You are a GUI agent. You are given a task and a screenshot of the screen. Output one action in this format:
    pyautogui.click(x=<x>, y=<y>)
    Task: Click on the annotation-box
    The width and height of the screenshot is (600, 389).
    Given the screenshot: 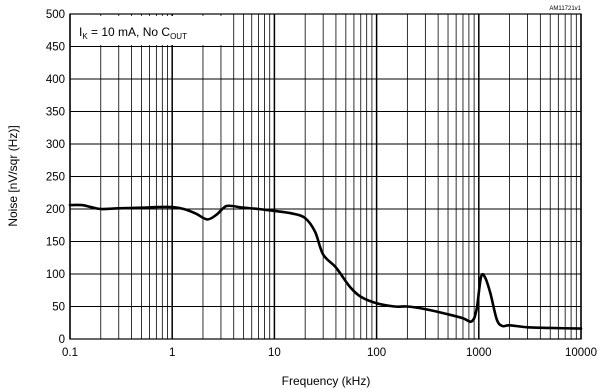 What is the action you would take?
    pyautogui.click(x=147, y=30)
    